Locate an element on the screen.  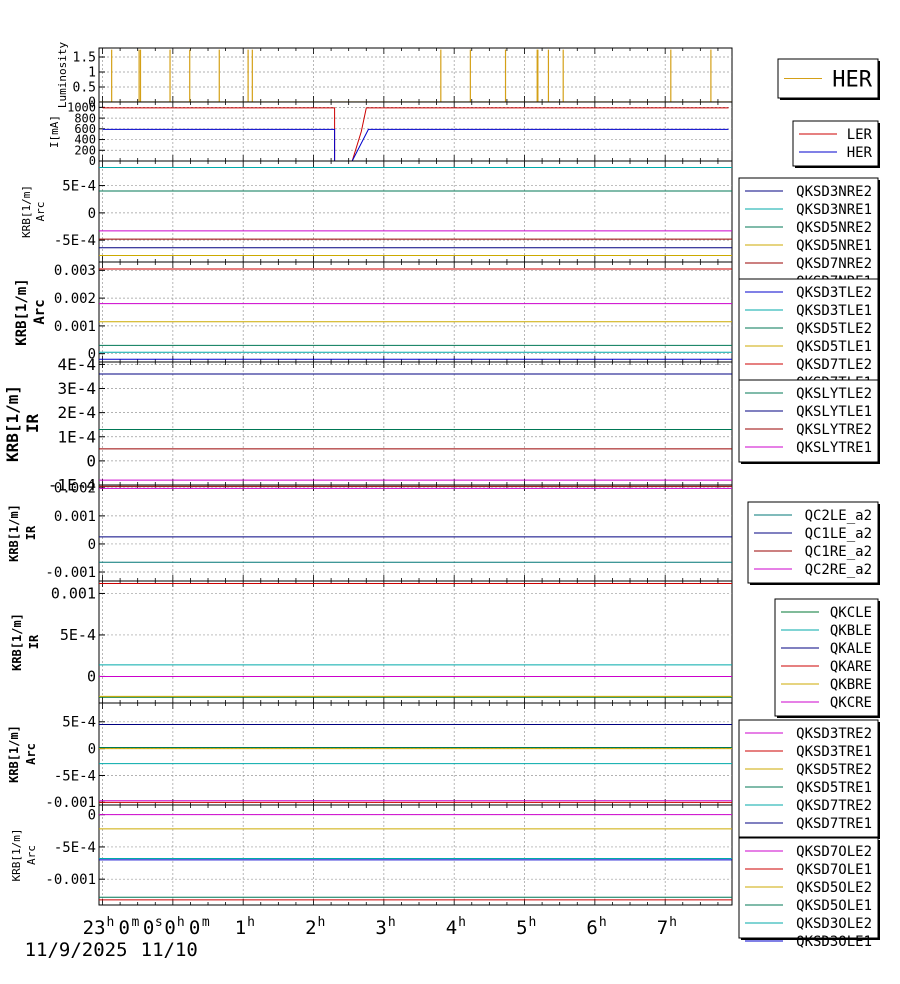
legend-entry: QKSD5TLE2 is located at coordinates (834, 329).